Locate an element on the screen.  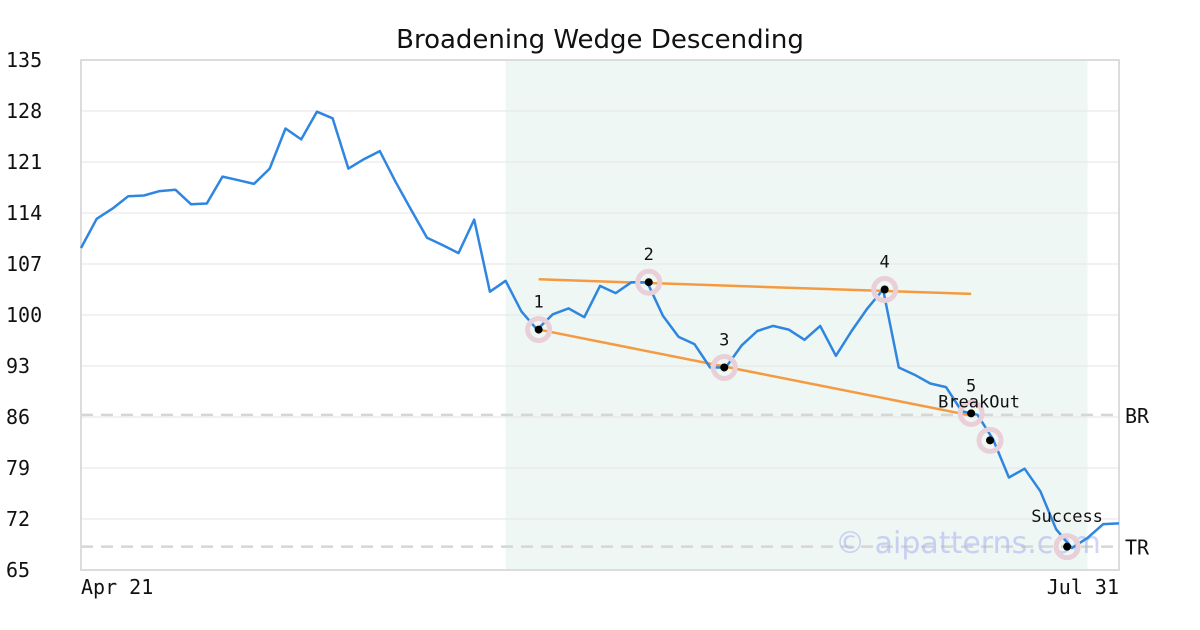
y-tick-label: 100 is located at coordinates (24, 315).